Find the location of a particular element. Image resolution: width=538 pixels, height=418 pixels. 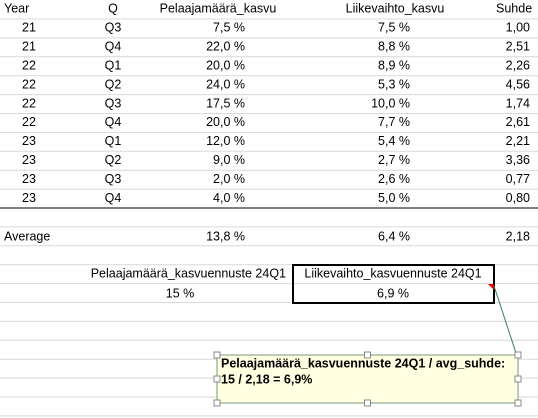

column-header: Liikevaihto_kasvu is located at coordinates (395, 8).